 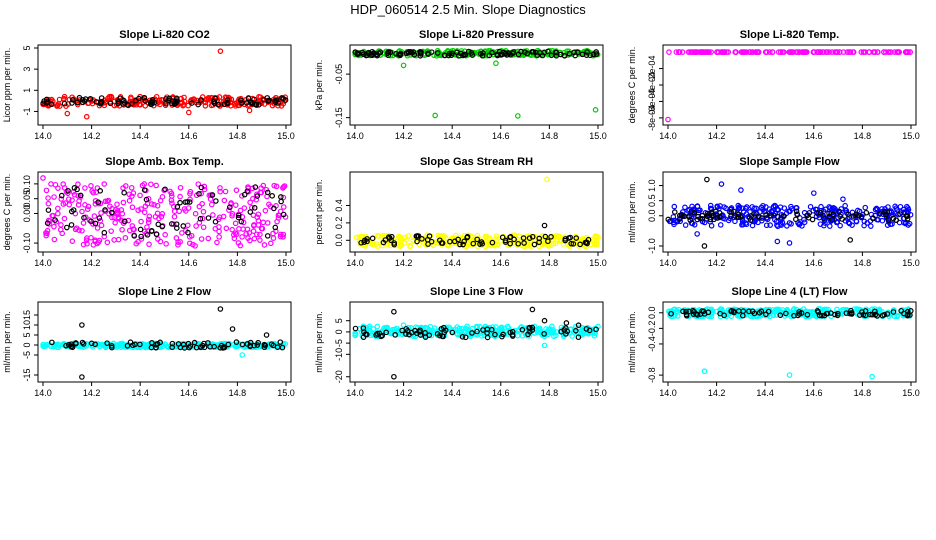 I want to click on y-tick-label: -0.2, so click(x=652, y=329).